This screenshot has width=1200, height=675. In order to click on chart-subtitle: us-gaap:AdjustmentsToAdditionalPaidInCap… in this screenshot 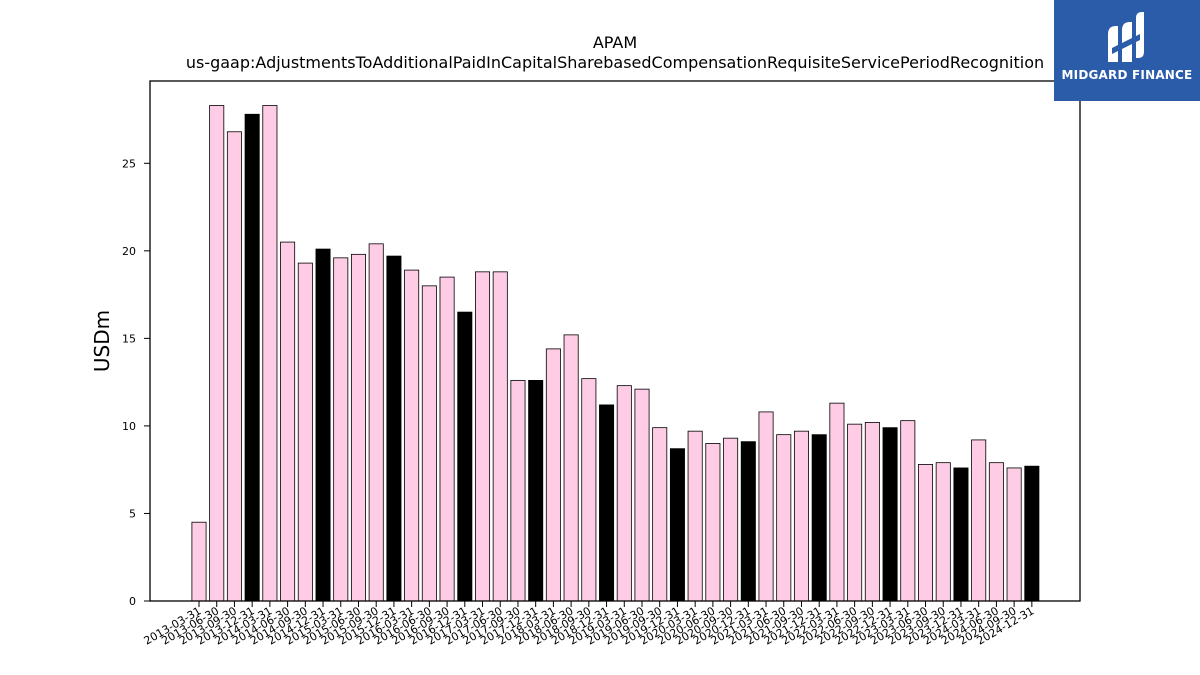, I will do `click(615, 62)`.